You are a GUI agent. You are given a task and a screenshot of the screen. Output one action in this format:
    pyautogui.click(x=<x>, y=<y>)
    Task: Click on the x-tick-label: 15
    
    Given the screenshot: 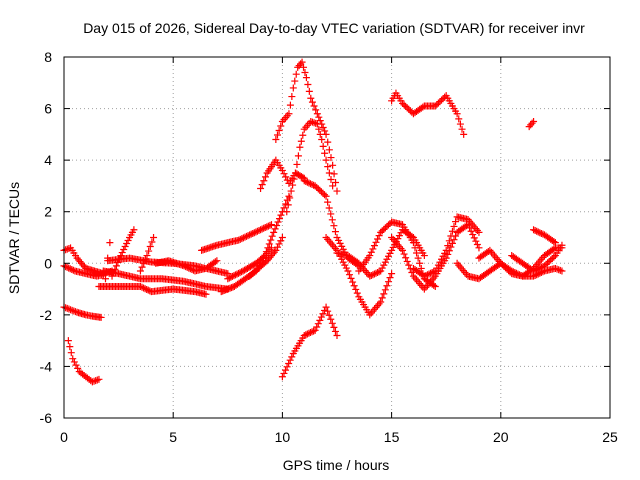 What is the action you would take?
    pyautogui.click(x=392, y=437)
    